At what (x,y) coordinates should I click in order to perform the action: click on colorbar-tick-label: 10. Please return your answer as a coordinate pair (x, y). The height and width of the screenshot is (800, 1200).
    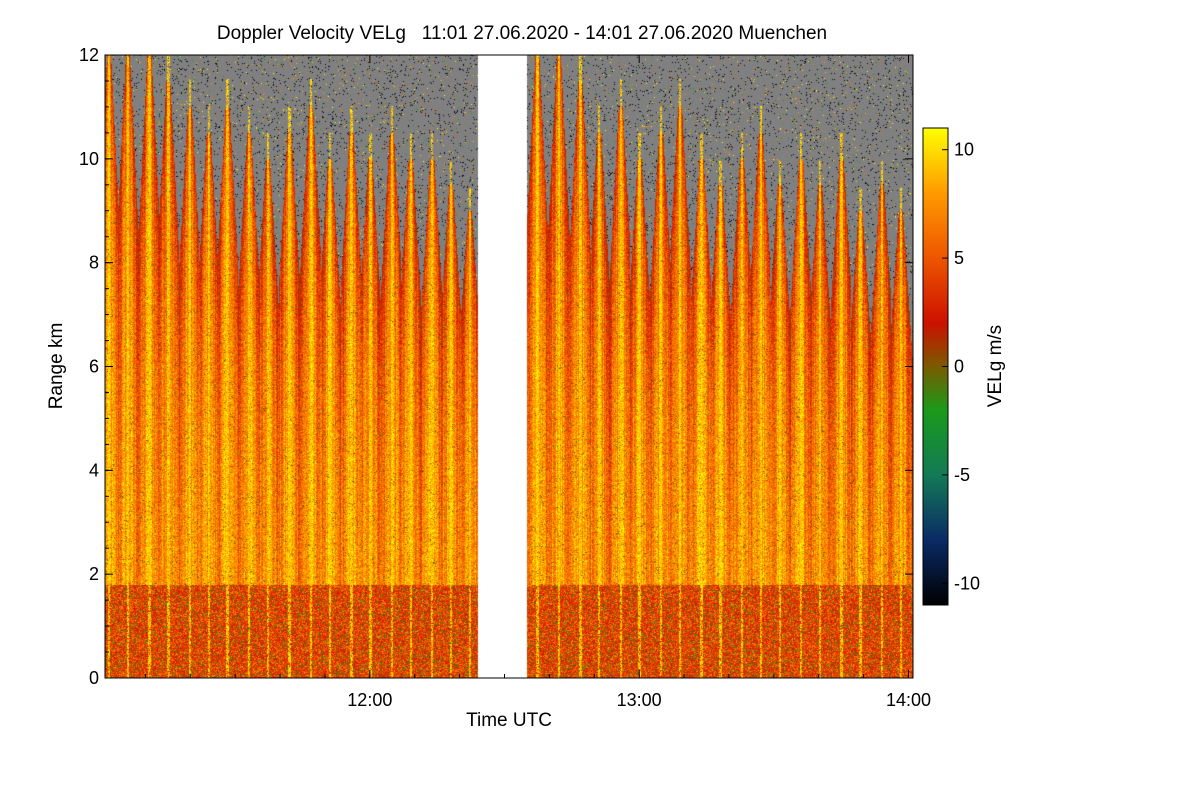
    Looking at the image, I should click on (964, 150).